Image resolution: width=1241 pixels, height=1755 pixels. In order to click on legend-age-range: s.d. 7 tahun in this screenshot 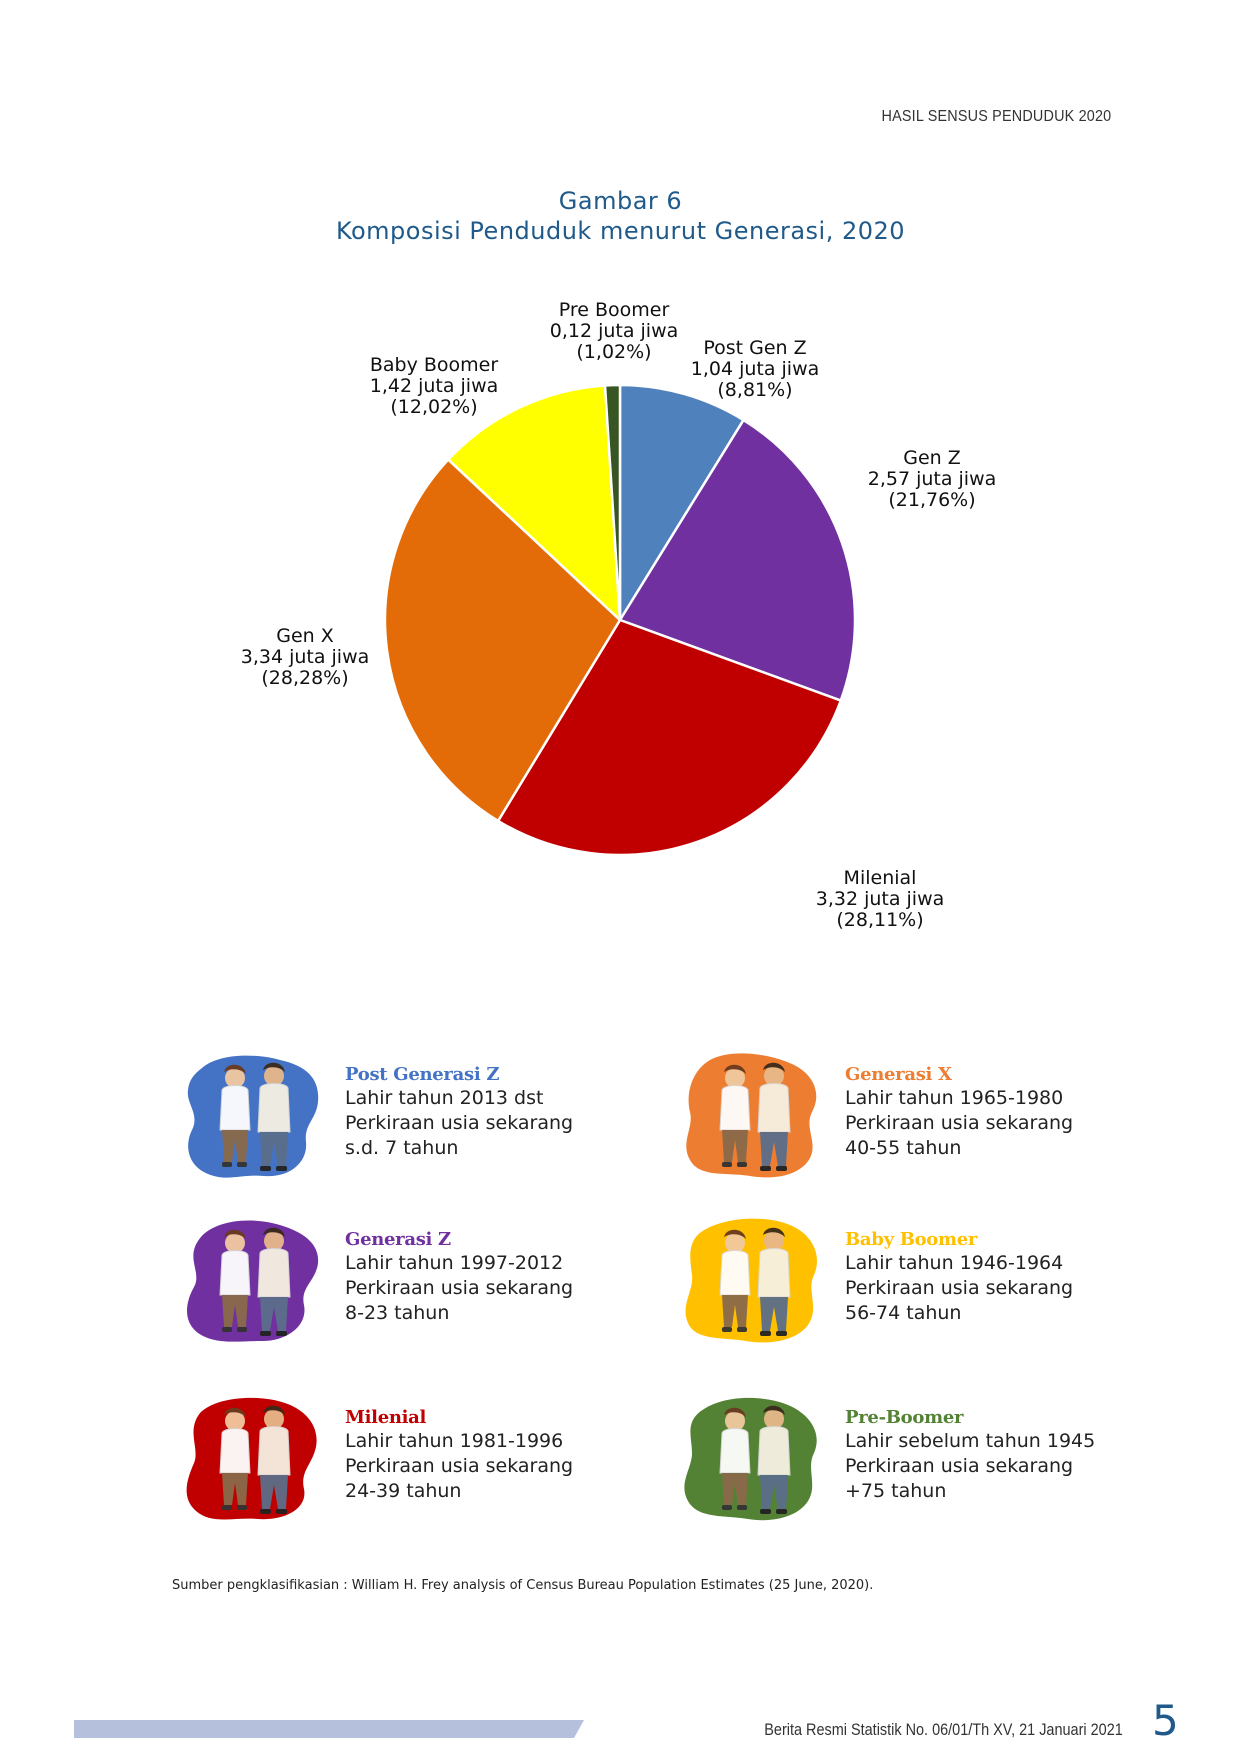, I will do `click(402, 1148)`.